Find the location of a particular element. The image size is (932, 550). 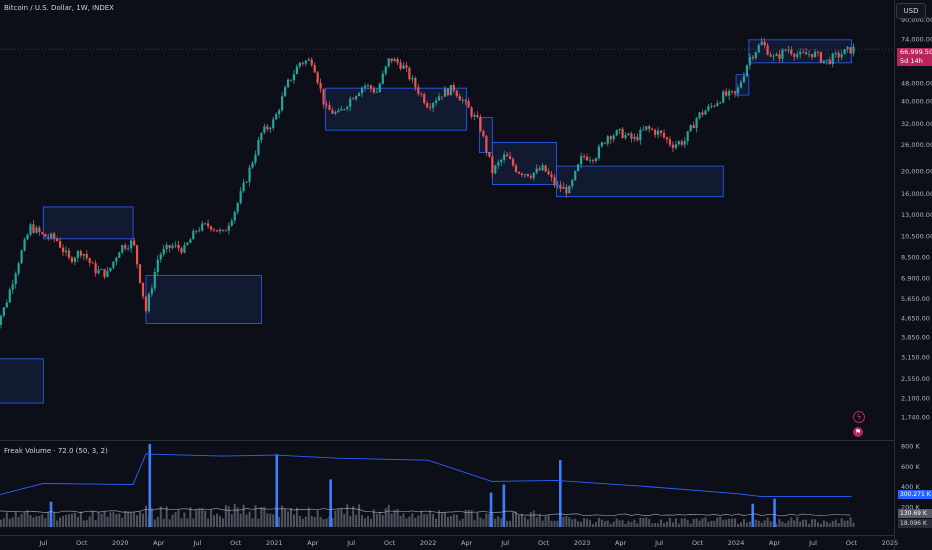

volume-axis: 800 K 600 K 400 K 200 K is located at coordinates (910, 477).